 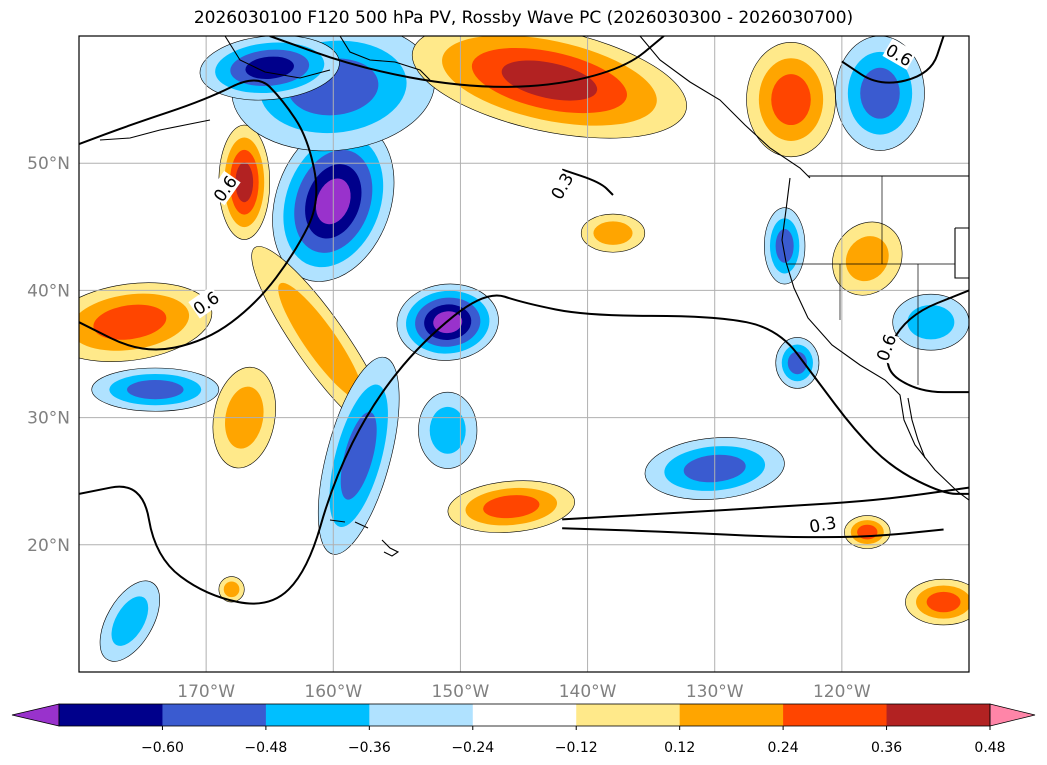 What do you see at coordinates (265, 748) in the screenshot?
I see `colorbar-tick-label-1: −0.48` at bounding box center [265, 748].